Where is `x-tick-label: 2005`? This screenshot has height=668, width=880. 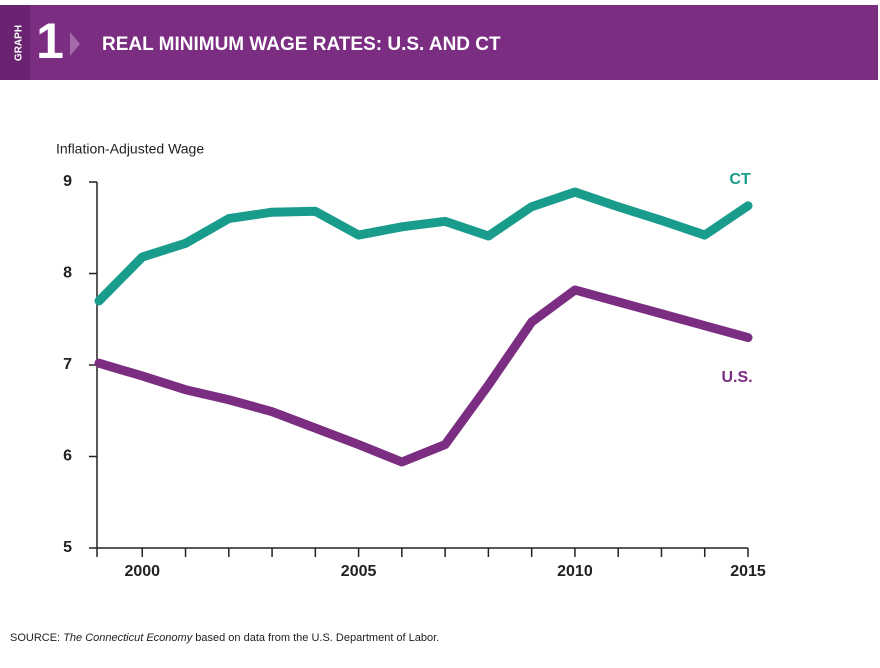 x-tick-label: 2005 is located at coordinates (359, 571).